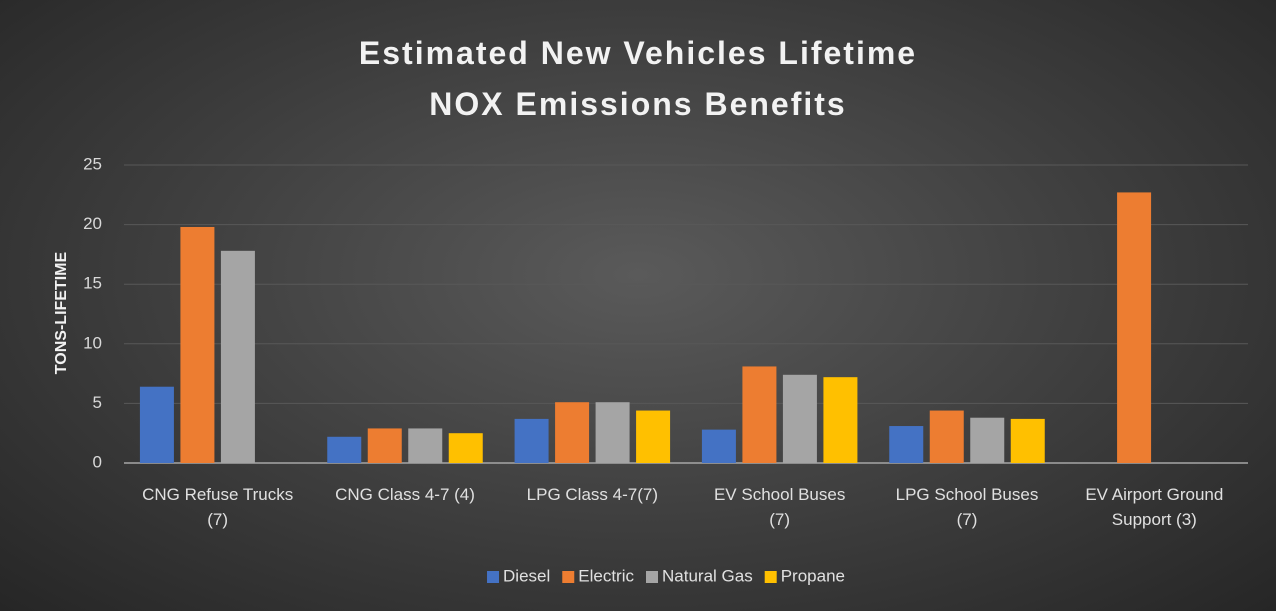 This screenshot has width=1276, height=611. What do you see at coordinates (606, 575) in the screenshot?
I see `legend-label: Electric` at bounding box center [606, 575].